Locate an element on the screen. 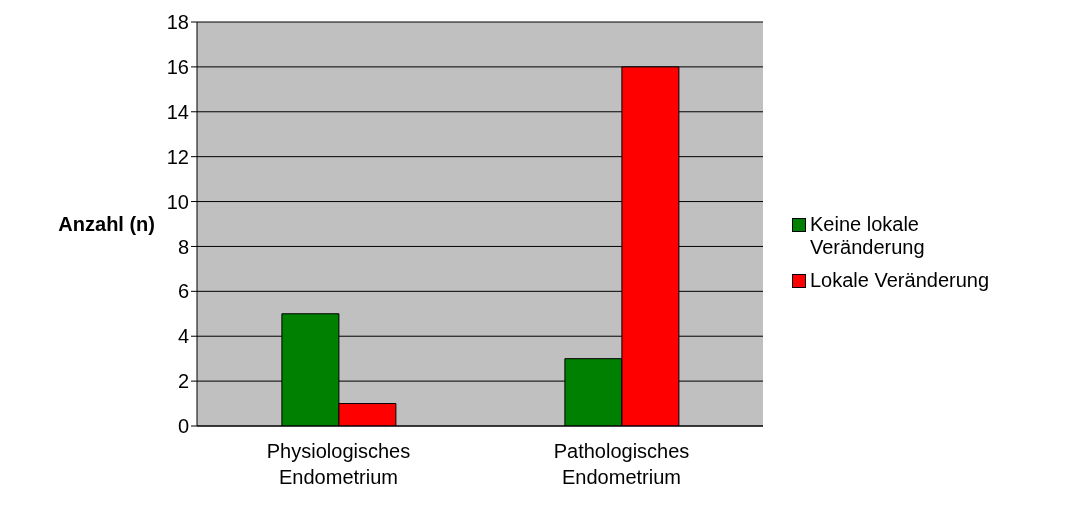 This screenshot has width=1088, height=514. y-tick-label: 0 is located at coordinates (183, 426).